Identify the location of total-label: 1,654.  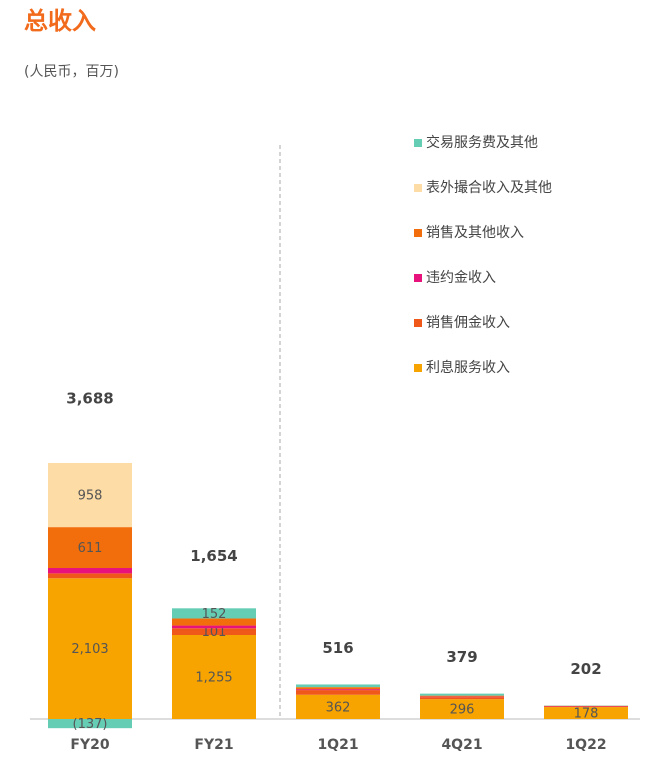
(213, 556).